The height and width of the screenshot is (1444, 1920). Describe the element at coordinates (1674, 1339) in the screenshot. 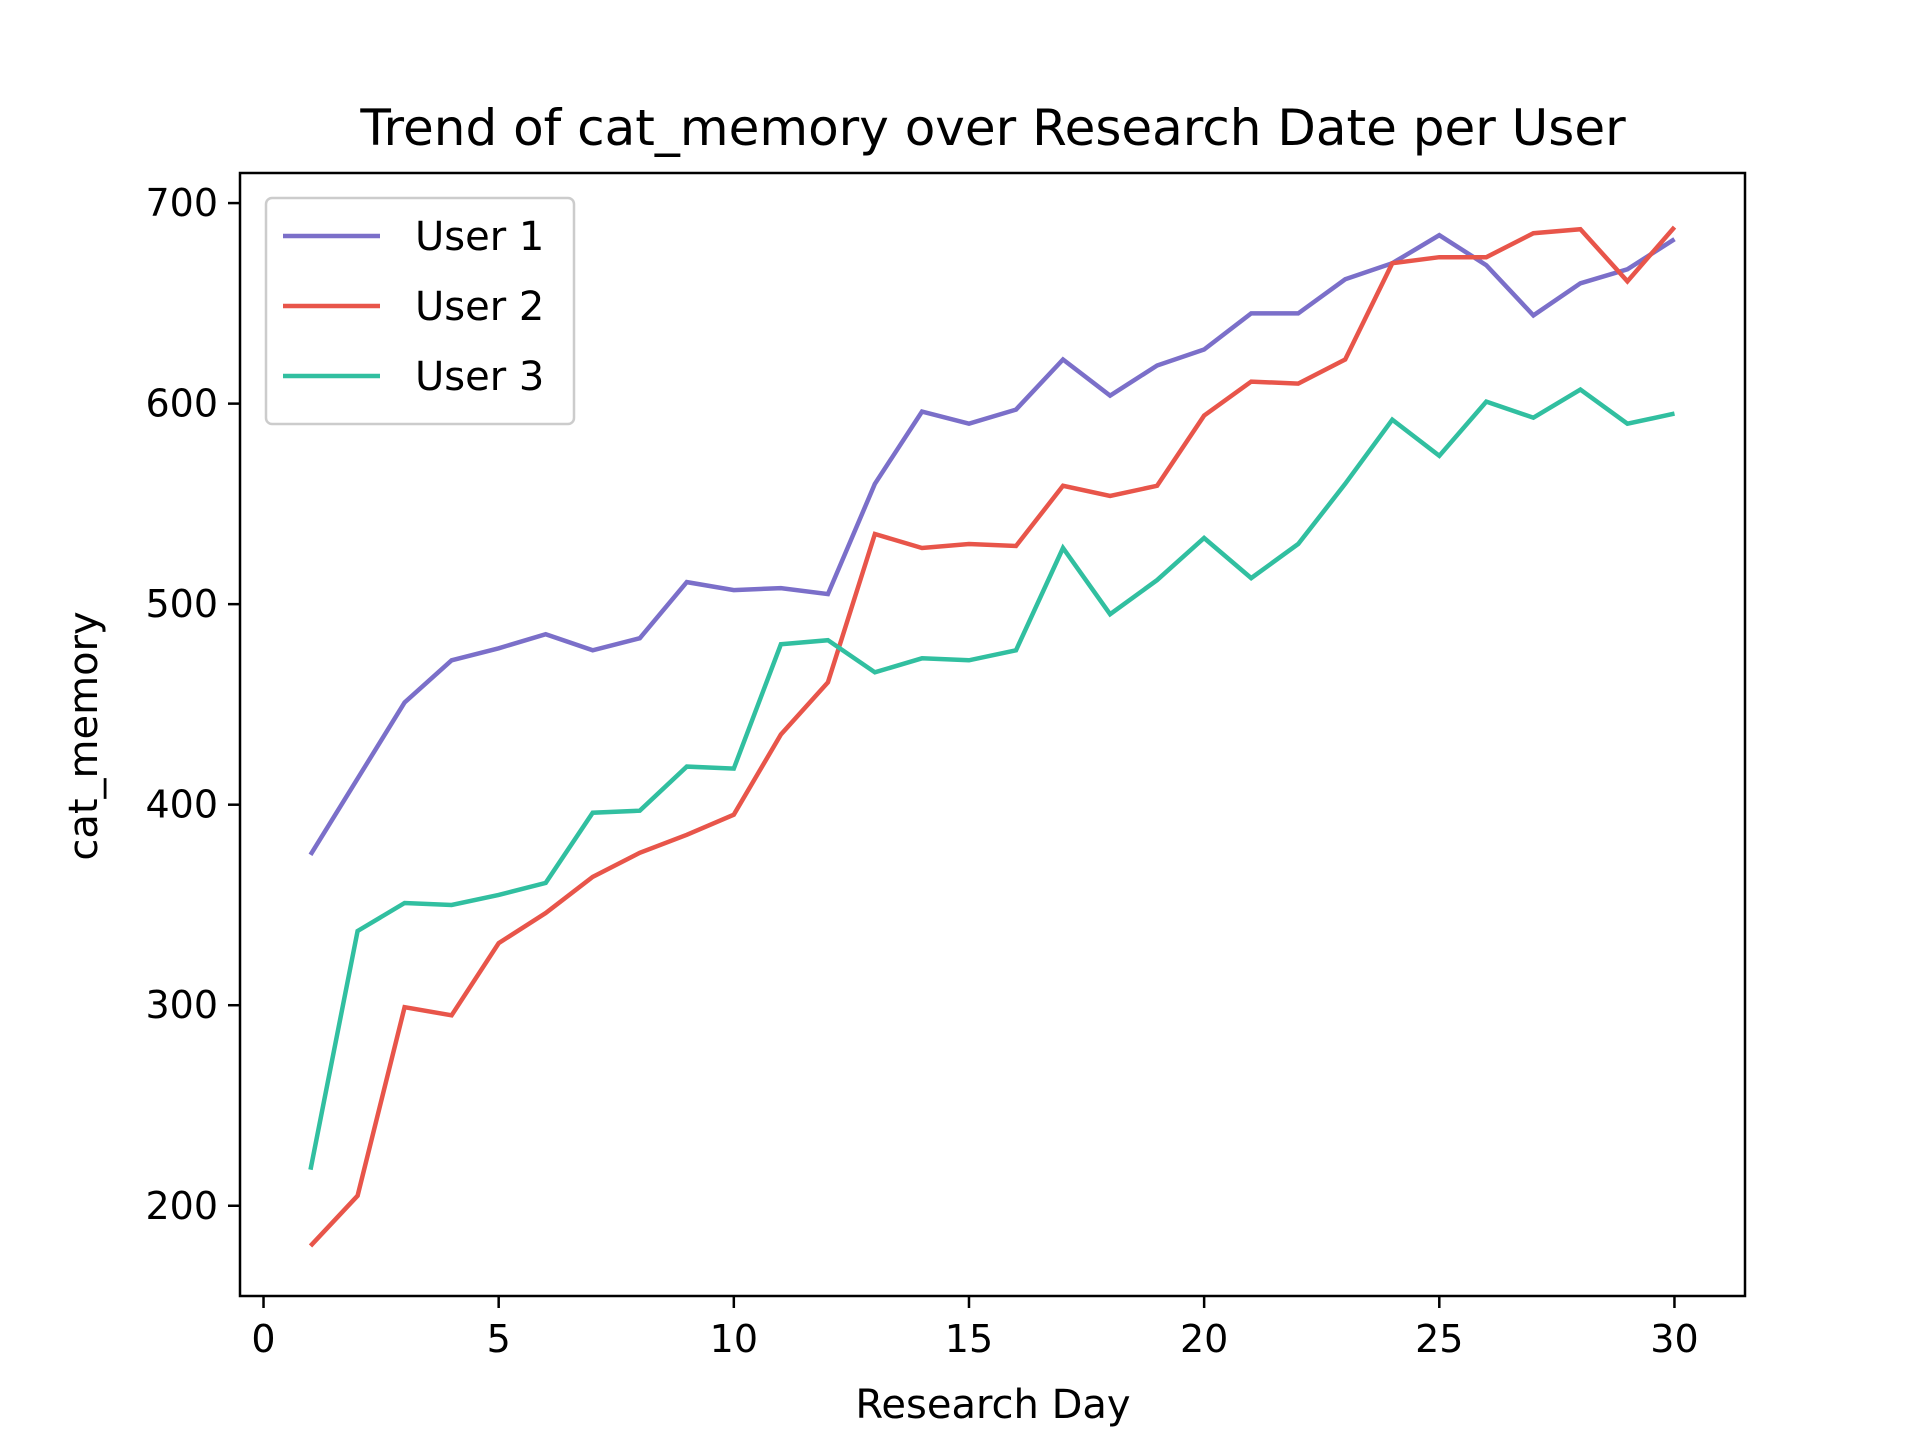

I see `x-tick-label: 30` at that location.